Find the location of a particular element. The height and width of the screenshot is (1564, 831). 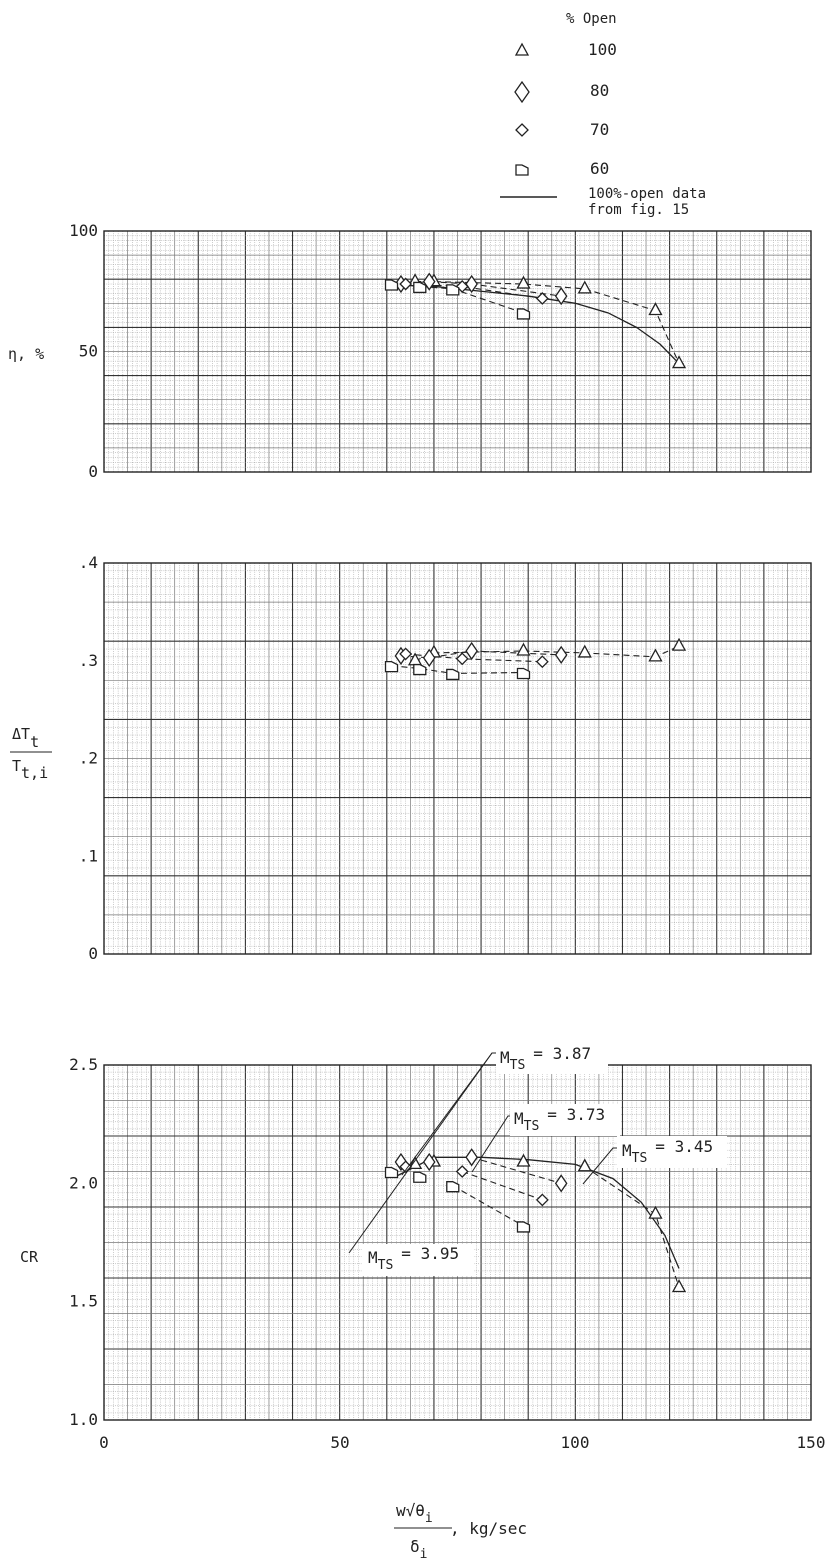

legend-flagged-square-icon is located at coordinates (522, 170).